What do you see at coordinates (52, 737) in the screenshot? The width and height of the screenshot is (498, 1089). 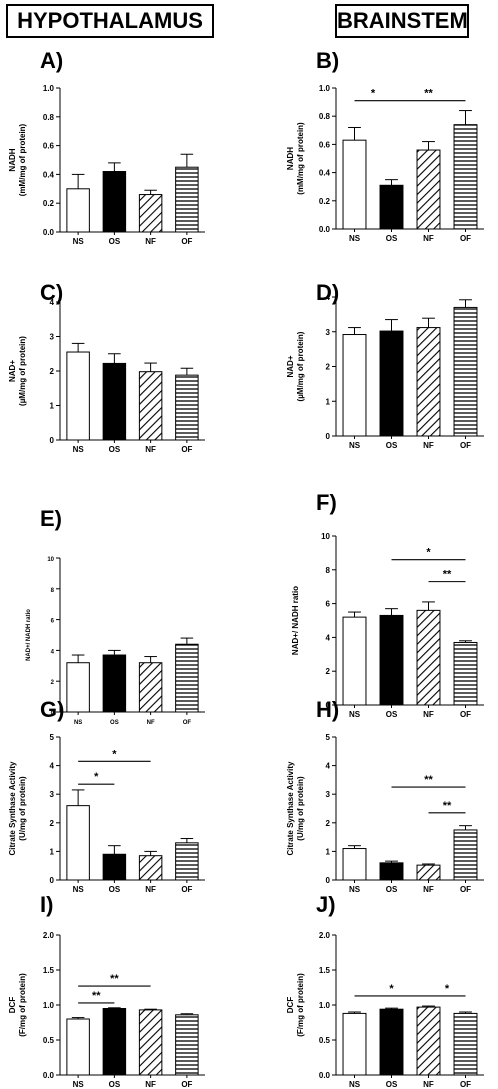 I see `y-tick-label: 5` at bounding box center [52, 737].